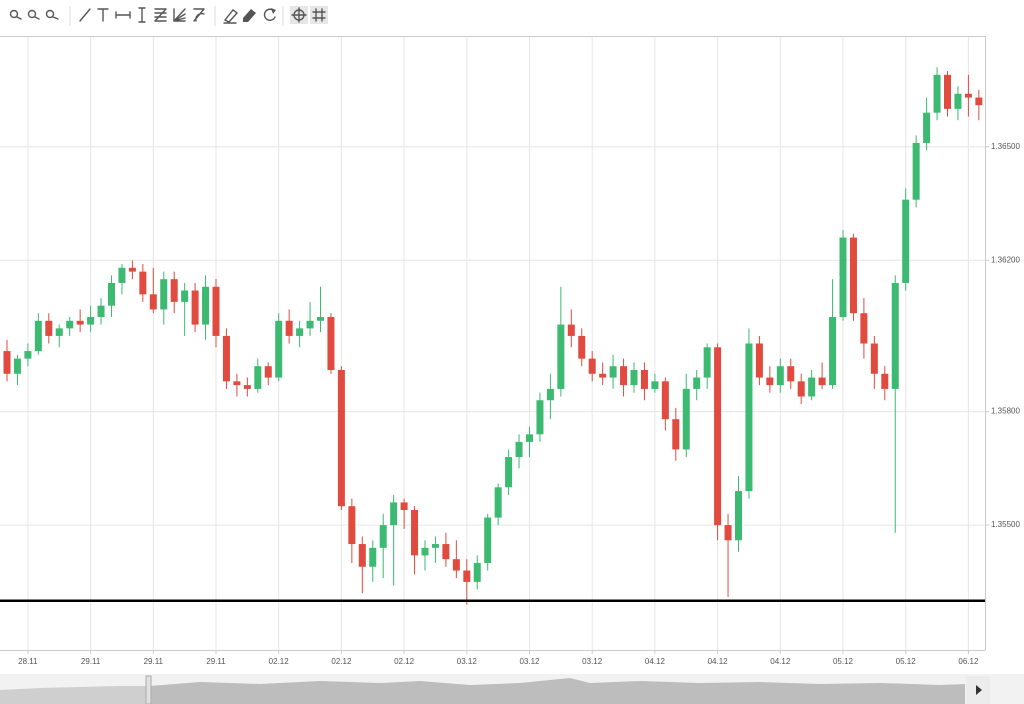 This screenshot has height=704, width=1024. I want to click on x-tick-label: 03.12, so click(529, 661).